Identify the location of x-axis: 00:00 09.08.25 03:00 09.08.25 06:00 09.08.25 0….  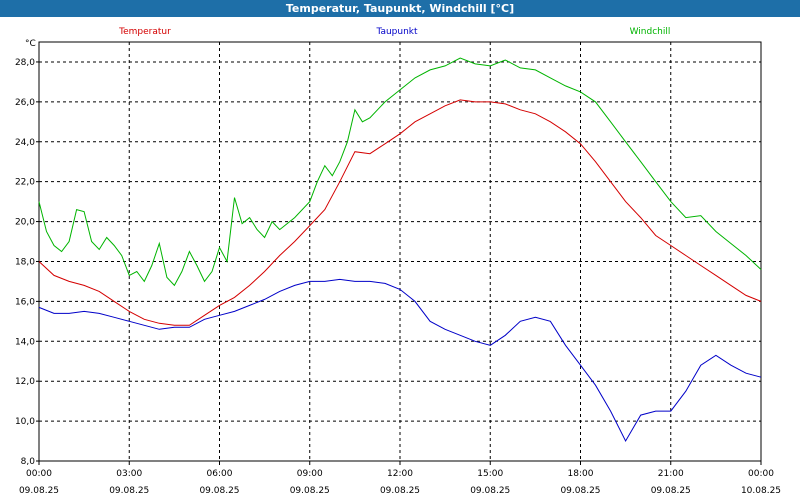
(400, 478).